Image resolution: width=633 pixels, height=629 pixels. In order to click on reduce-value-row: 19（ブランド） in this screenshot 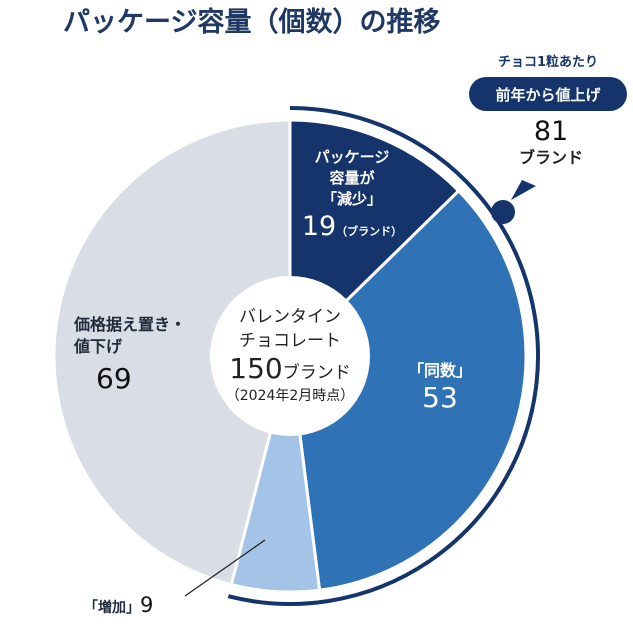, I will do `click(352, 226)`.